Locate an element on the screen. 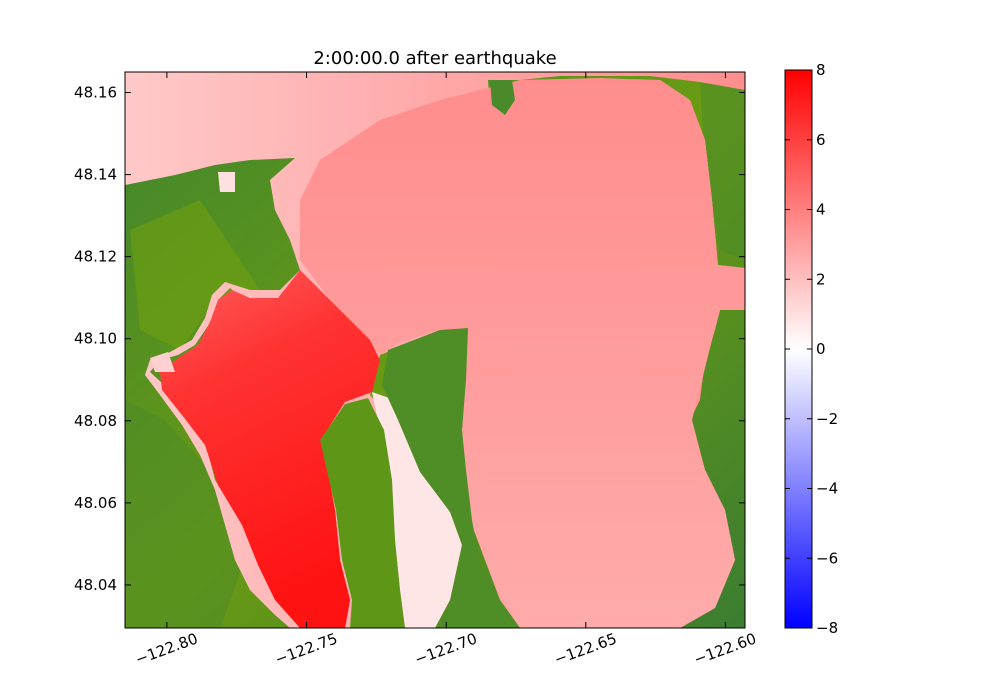  y-tick-label: 48.06 is located at coordinates (95, 503).